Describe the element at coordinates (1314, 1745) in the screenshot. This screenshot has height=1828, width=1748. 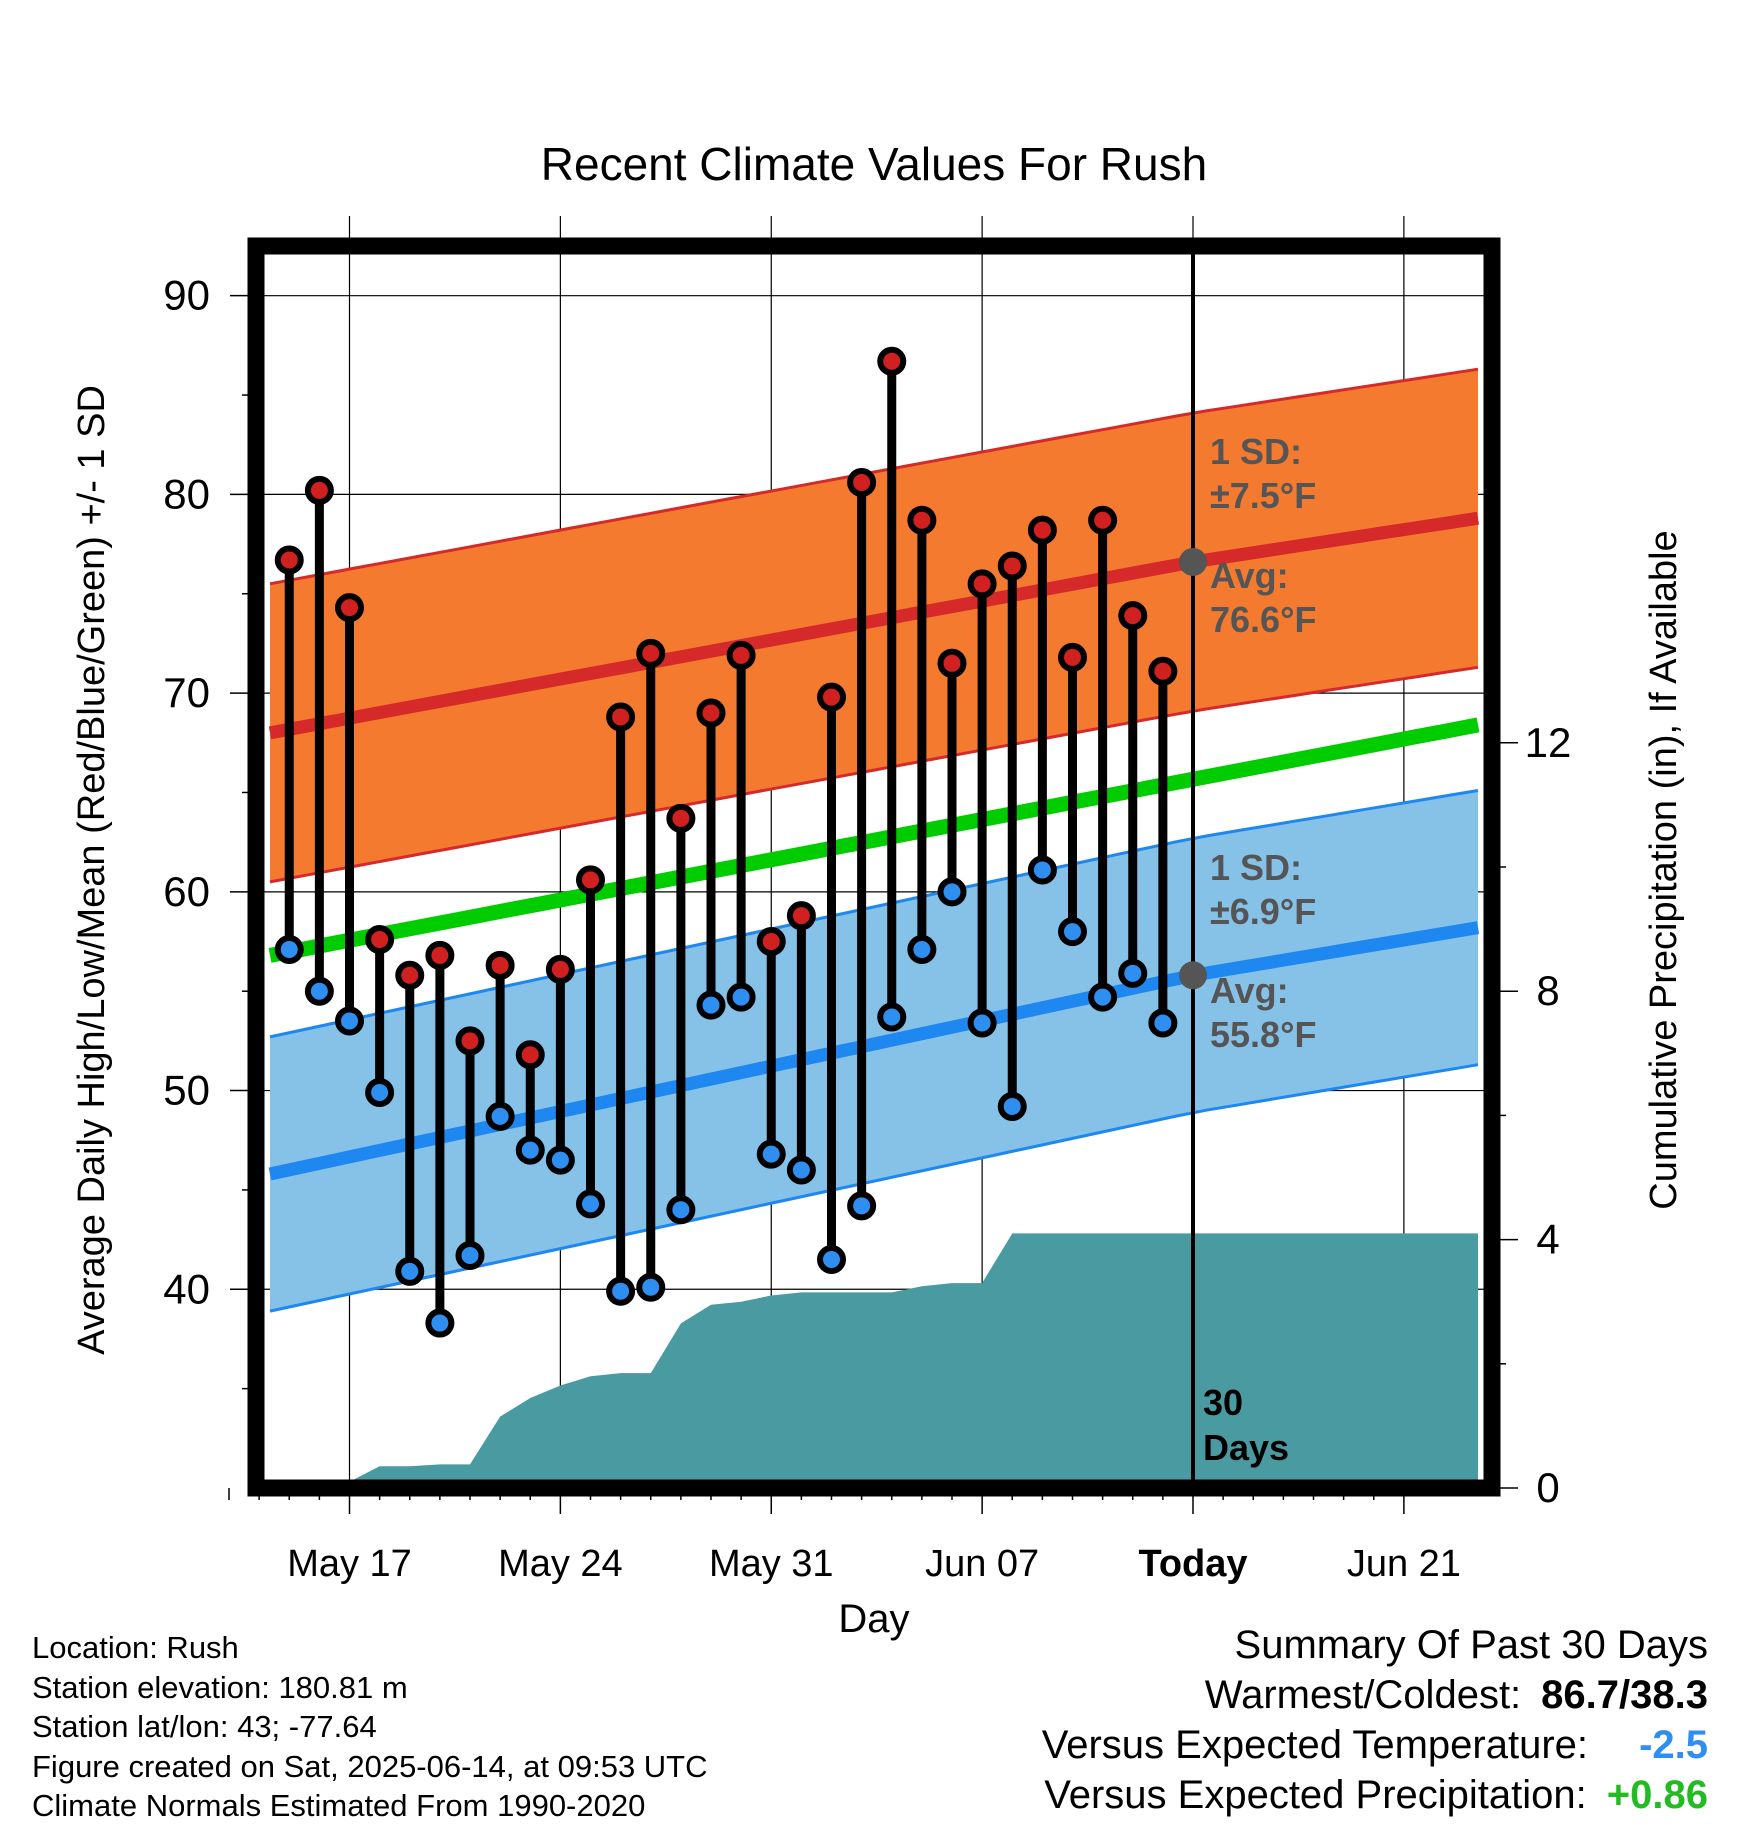
I see `temp-anomaly-label: Versus Expected Temperature:` at that location.